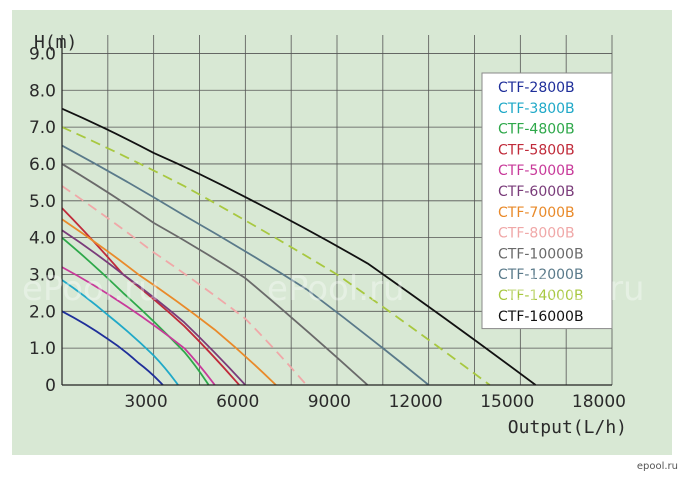 This screenshot has height=478, width=688. I want to click on series-line-ctf-6000b, so click(153, 307).